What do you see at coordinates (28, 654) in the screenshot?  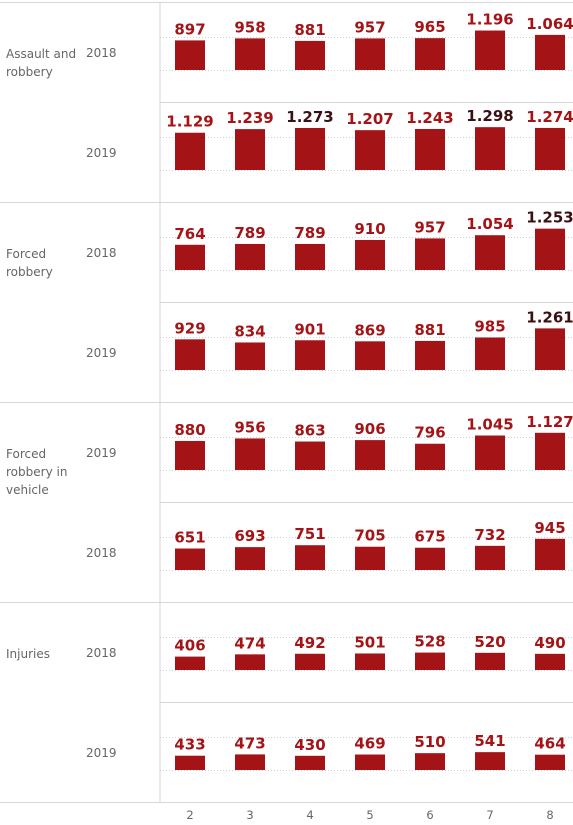 I see `category-label: Injuries` at bounding box center [28, 654].